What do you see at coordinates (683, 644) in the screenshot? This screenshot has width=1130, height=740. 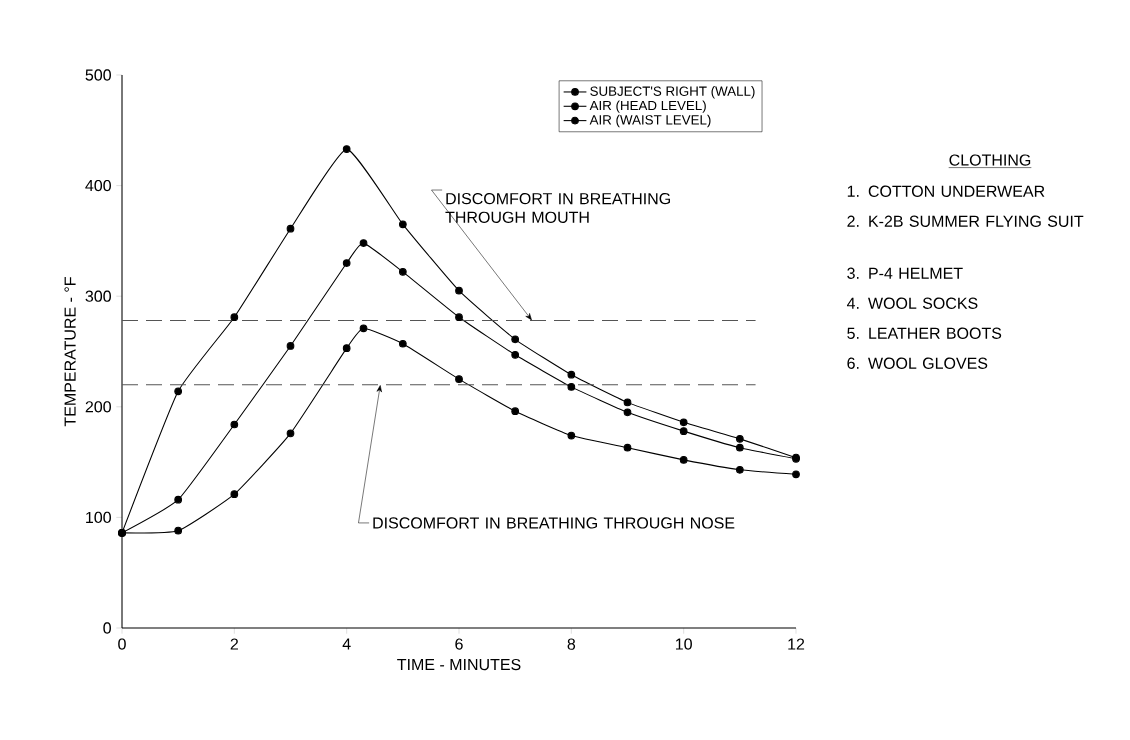 I see `x-tick-label: 10` at bounding box center [683, 644].